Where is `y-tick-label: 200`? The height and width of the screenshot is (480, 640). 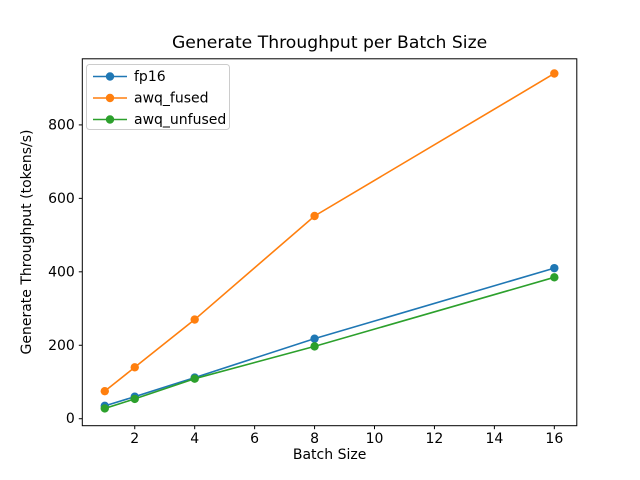 y-tick-label: 200 is located at coordinates (61, 346).